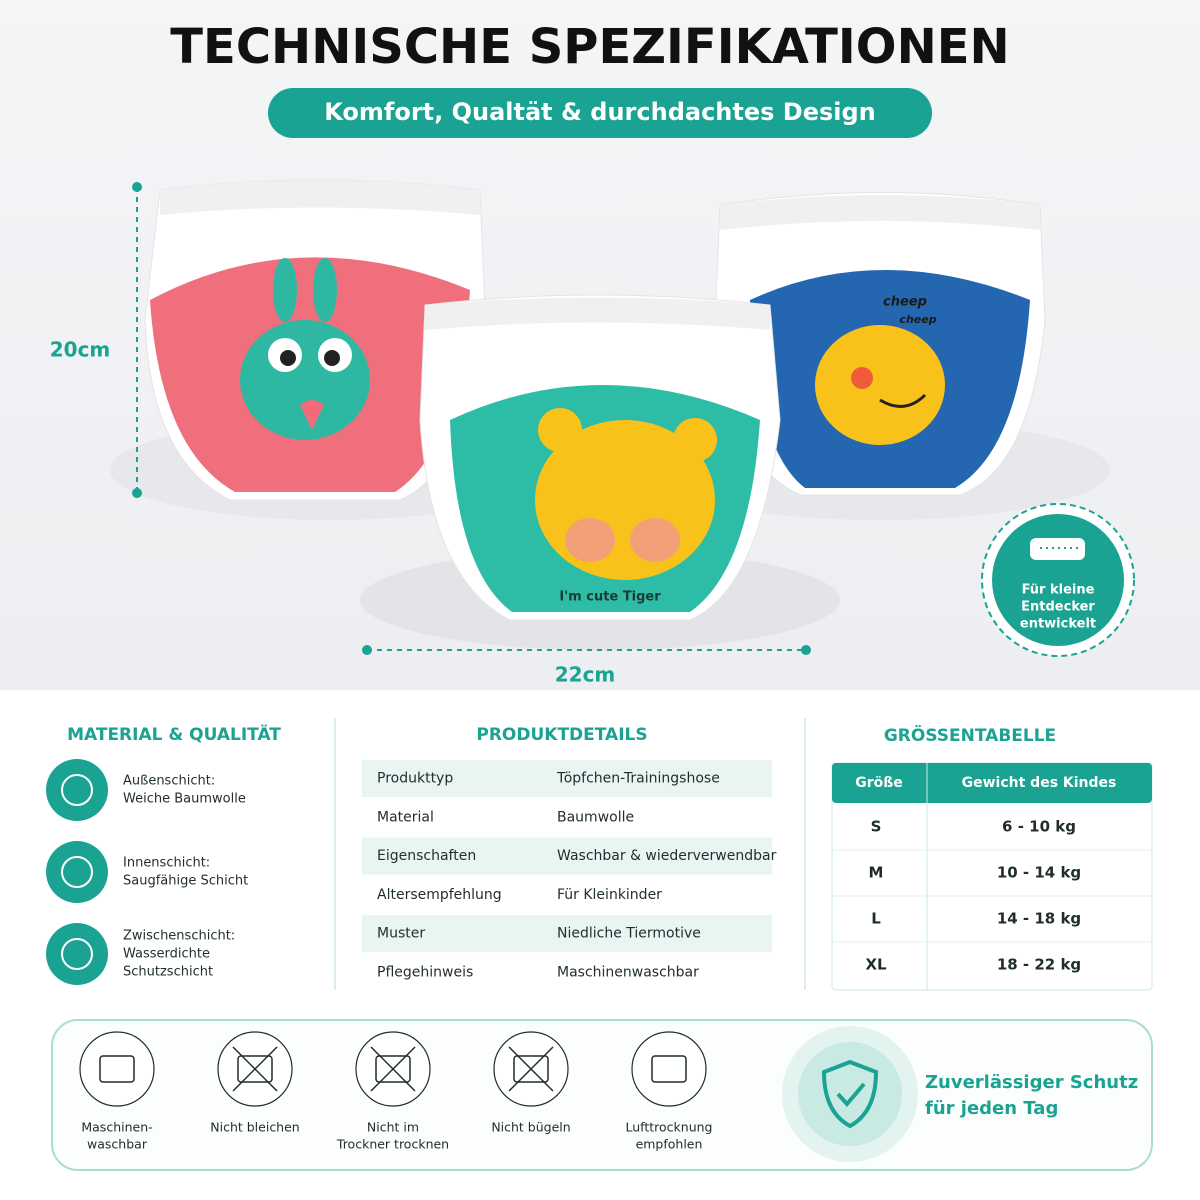 This screenshot has width=1200, height=1200. Describe the element at coordinates (166, 863) in the screenshot. I see `material-text: Innenschicht:` at that location.